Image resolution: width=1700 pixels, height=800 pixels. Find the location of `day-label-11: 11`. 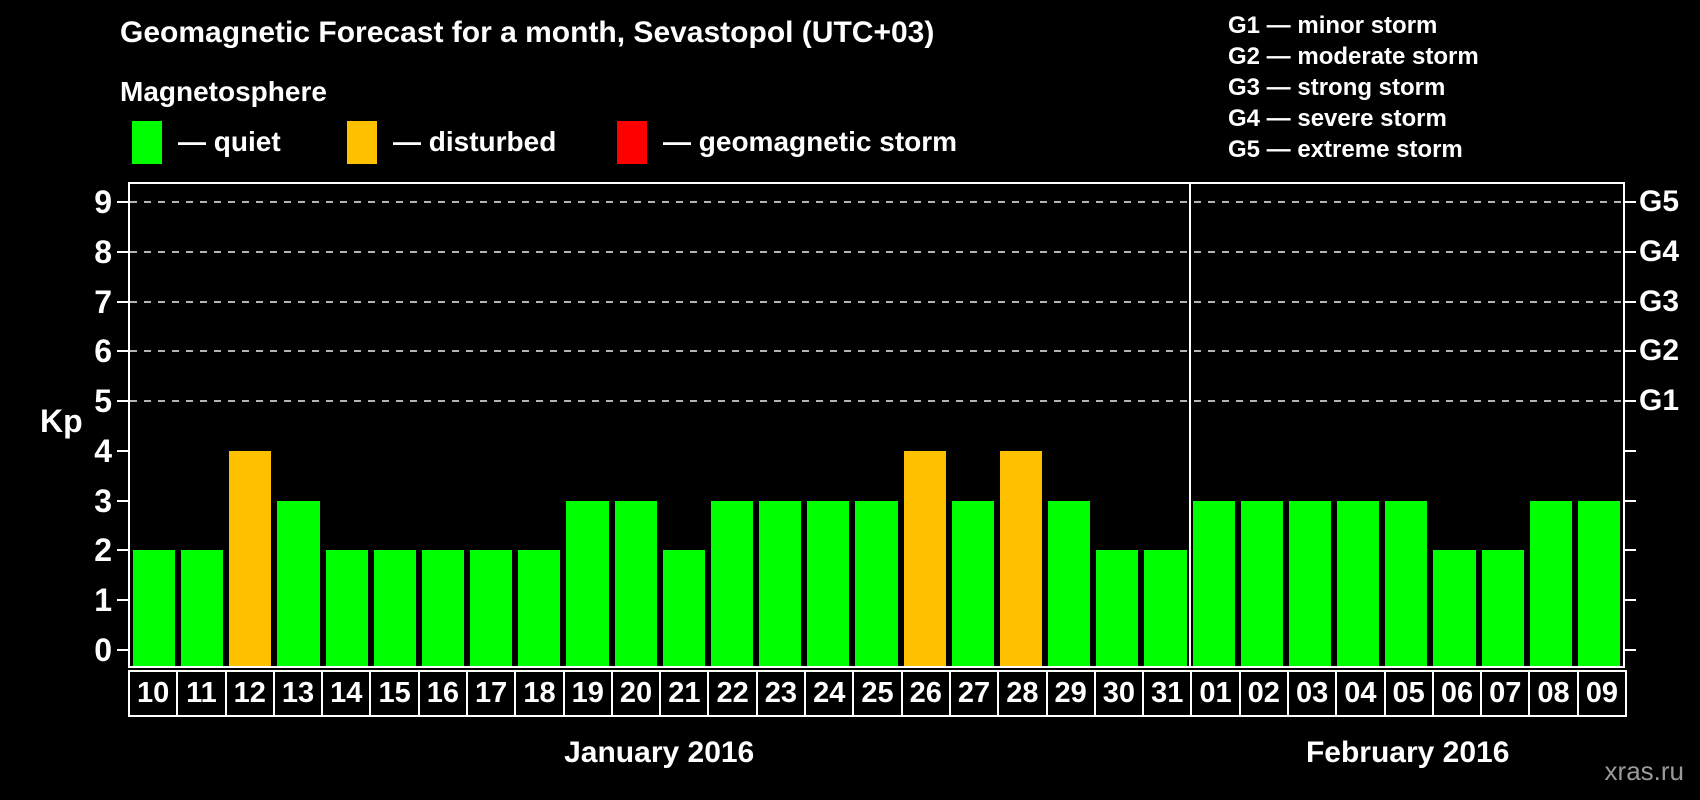

day-label-11: 11 is located at coordinates (201, 693).